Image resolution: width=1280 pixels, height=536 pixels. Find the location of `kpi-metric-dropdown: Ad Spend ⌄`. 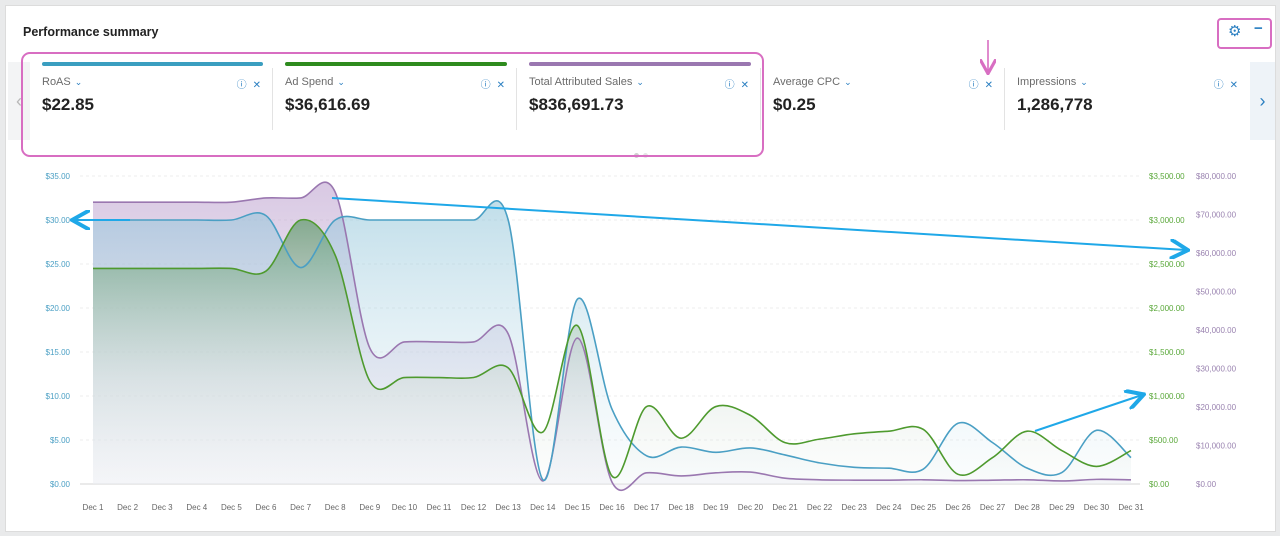

kpi-metric-dropdown: Ad Spend ⌄ is located at coordinates (315, 82).